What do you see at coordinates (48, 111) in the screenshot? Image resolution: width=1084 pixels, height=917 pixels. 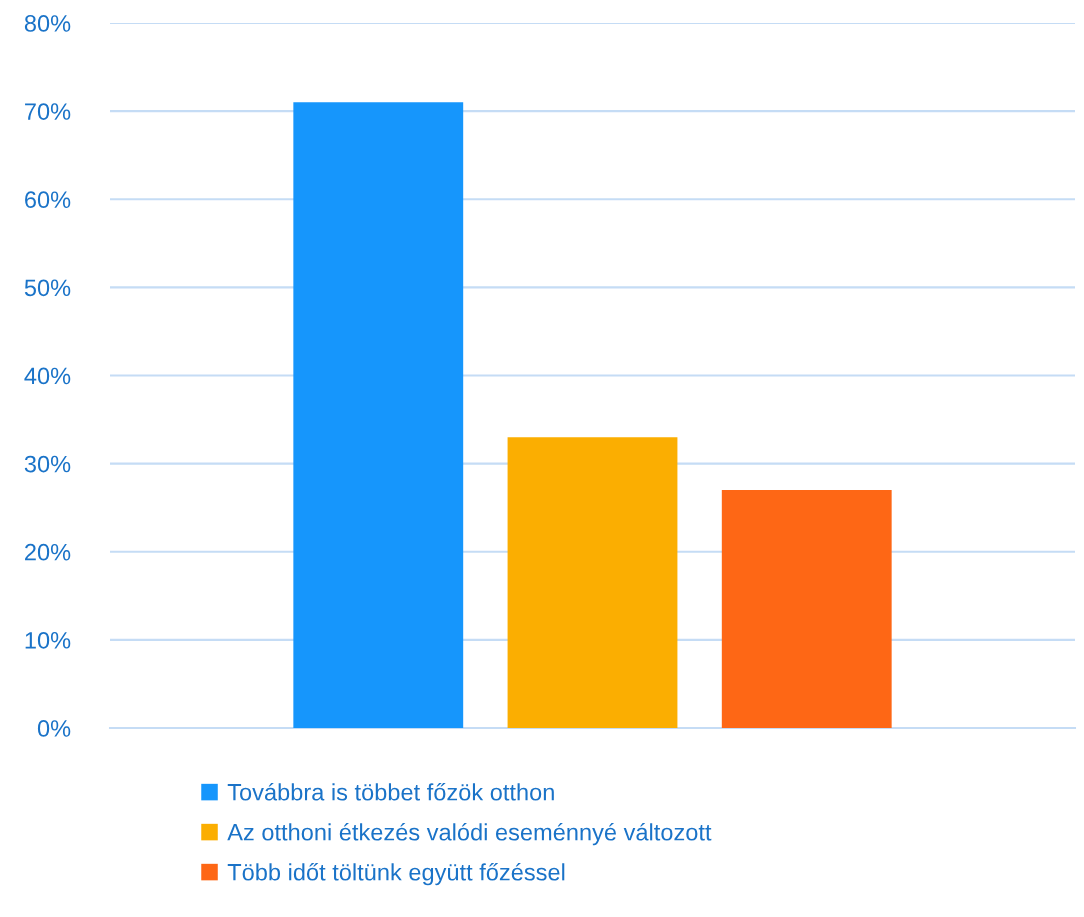 I see `y-tick-label: 70%` at bounding box center [48, 111].